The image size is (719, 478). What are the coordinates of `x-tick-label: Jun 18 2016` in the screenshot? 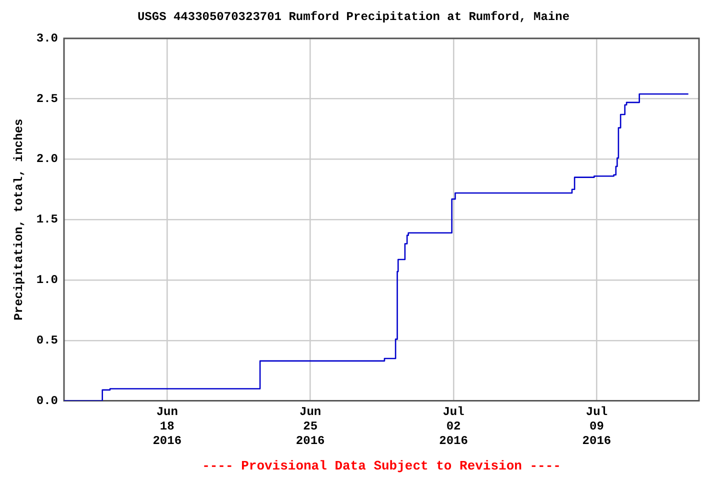 It's located at (167, 426).